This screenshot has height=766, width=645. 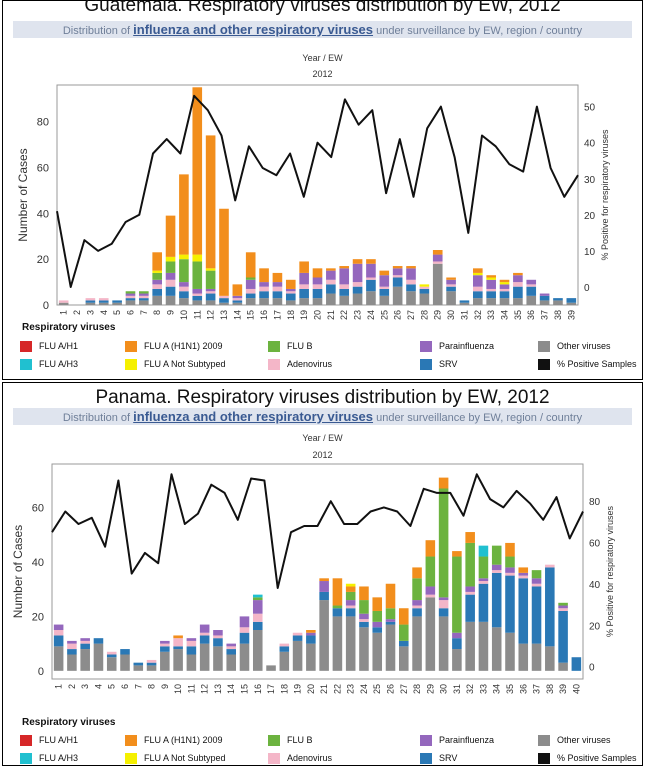 What do you see at coordinates (85, 686) in the screenshot?
I see `x-tick-label: 3` at bounding box center [85, 686].